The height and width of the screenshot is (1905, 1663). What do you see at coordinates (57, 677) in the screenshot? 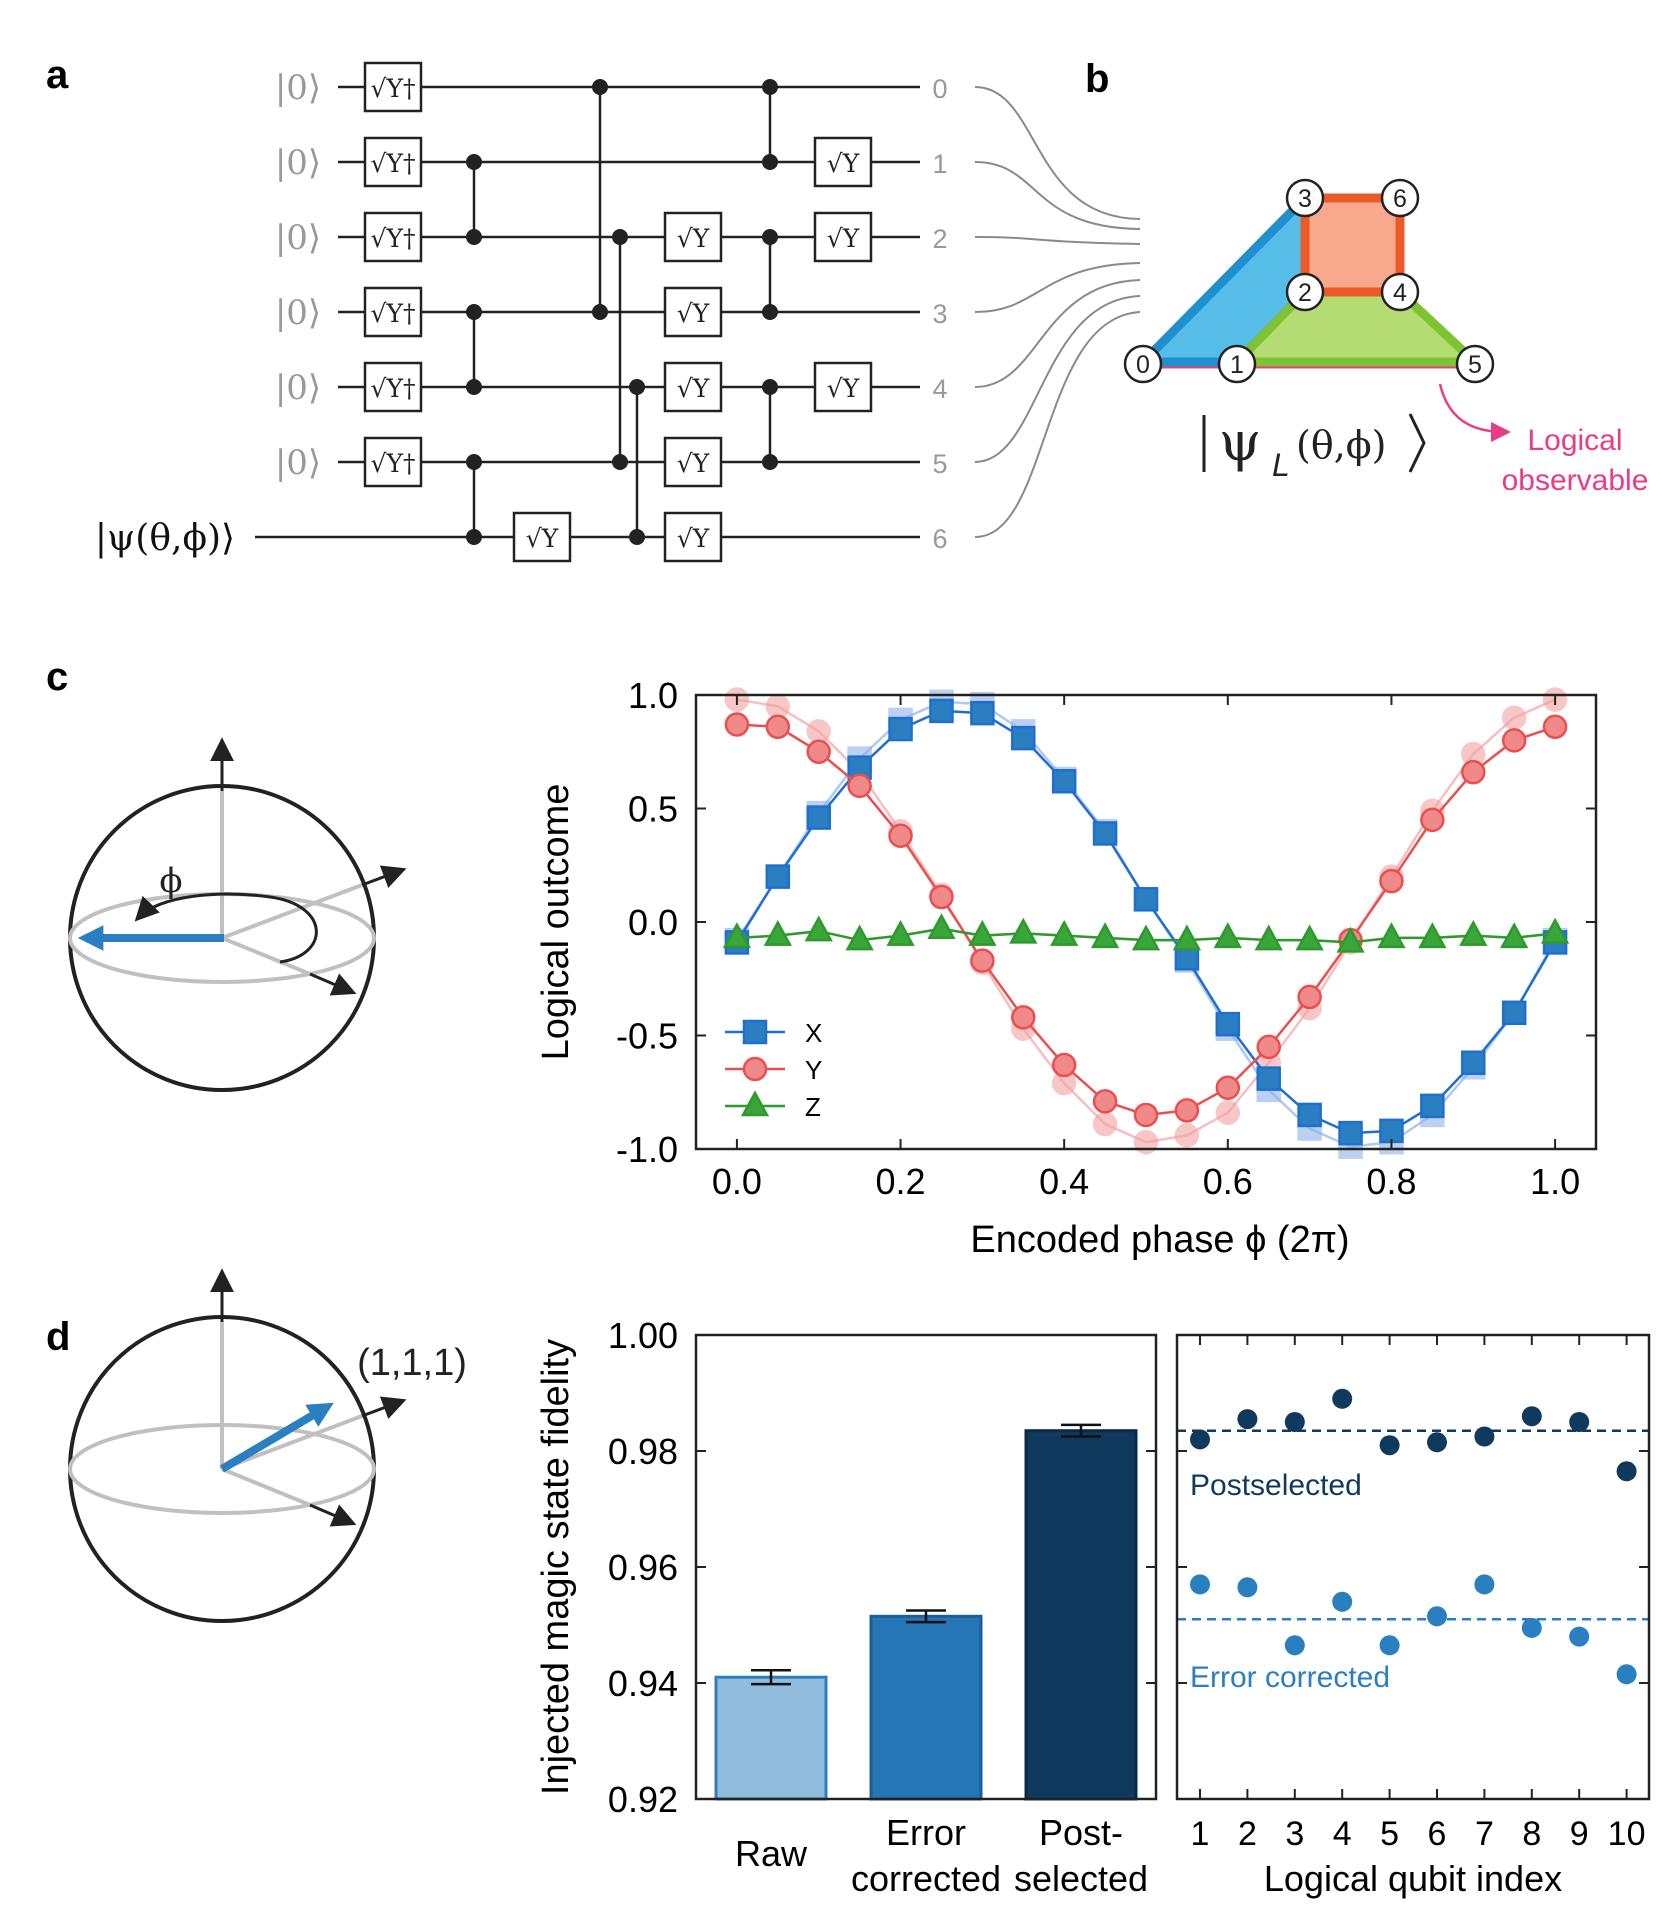
I see `panel-label-c: c` at bounding box center [57, 677].